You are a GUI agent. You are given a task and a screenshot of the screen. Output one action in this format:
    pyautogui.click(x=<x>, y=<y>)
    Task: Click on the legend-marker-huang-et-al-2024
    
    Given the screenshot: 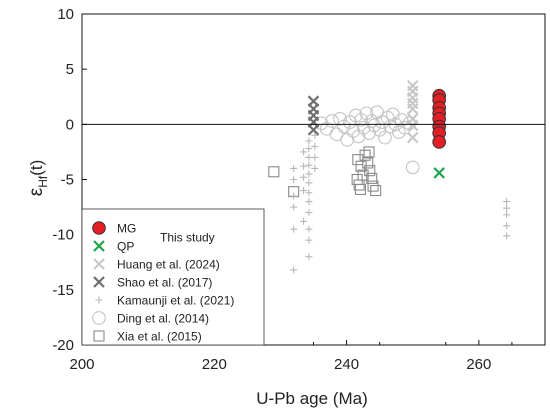 What is the action you would take?
    pyautogui.click(x=99, y=264)
    